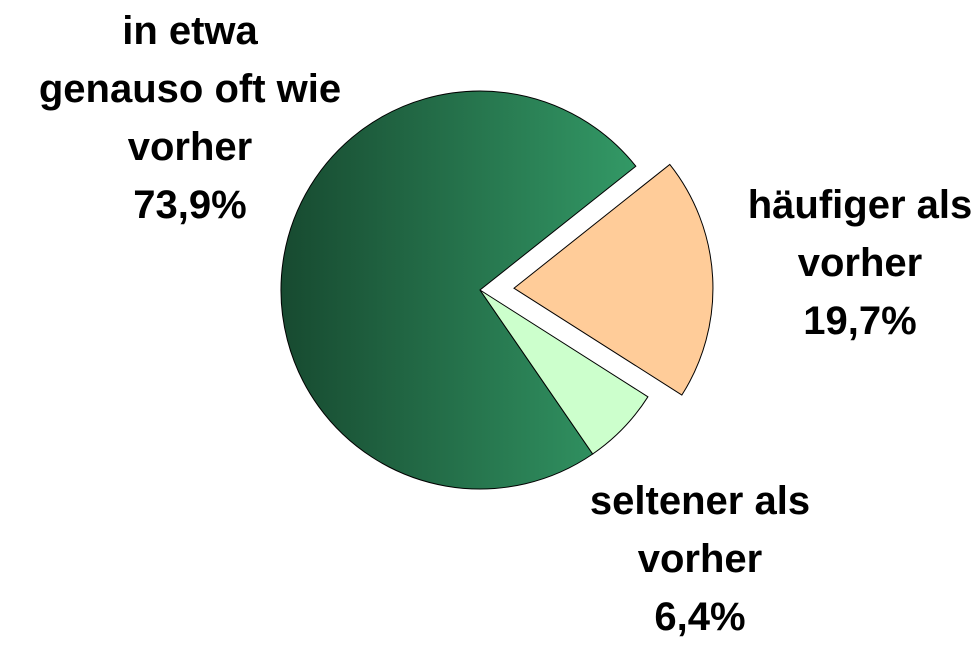 The width and height of the screenshot is (976, 646). I want to click on slice-value-label: 6,4%, so click(700, 617).